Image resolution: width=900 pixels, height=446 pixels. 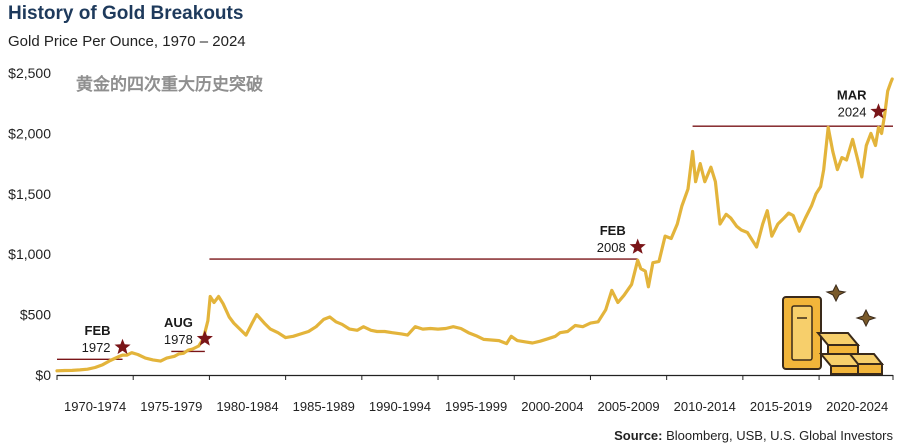 What do you see at coordinates (35, 315) in the screenshot?
I see `y-tick-label: $500` at bounding box center [35, 315].